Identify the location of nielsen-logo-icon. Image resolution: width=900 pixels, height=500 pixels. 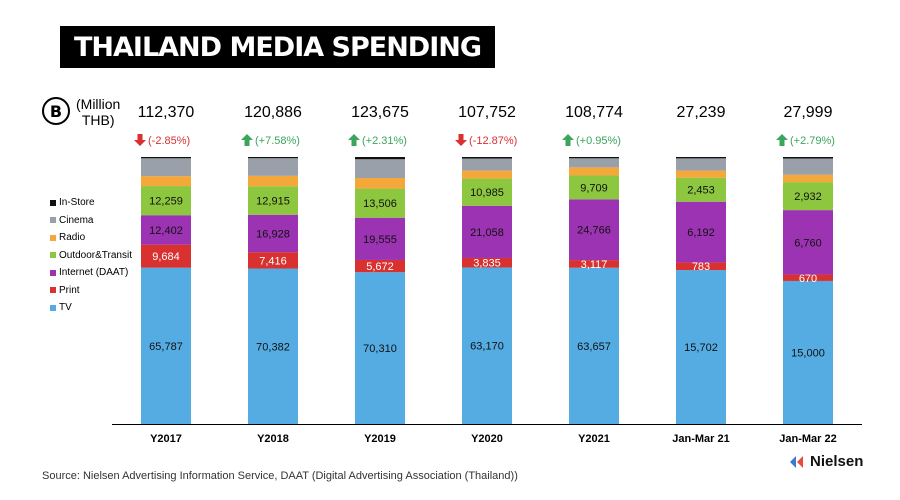
(796, 461).